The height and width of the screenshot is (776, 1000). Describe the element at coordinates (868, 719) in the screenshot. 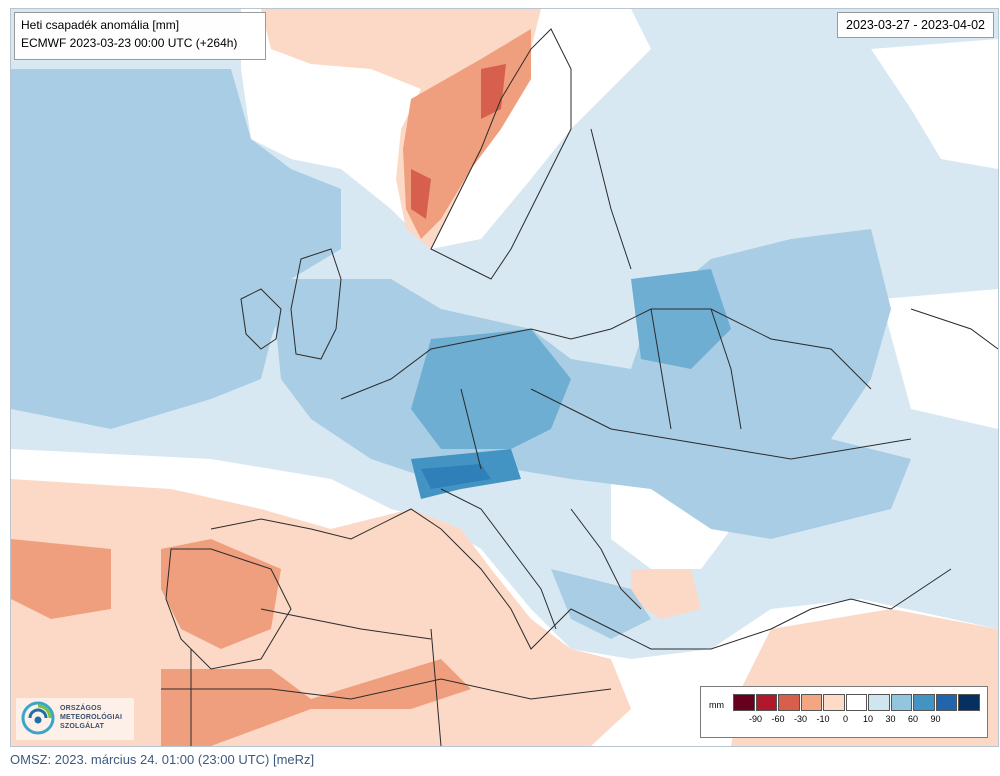

I see `legend-tick-label: 10` at that location.